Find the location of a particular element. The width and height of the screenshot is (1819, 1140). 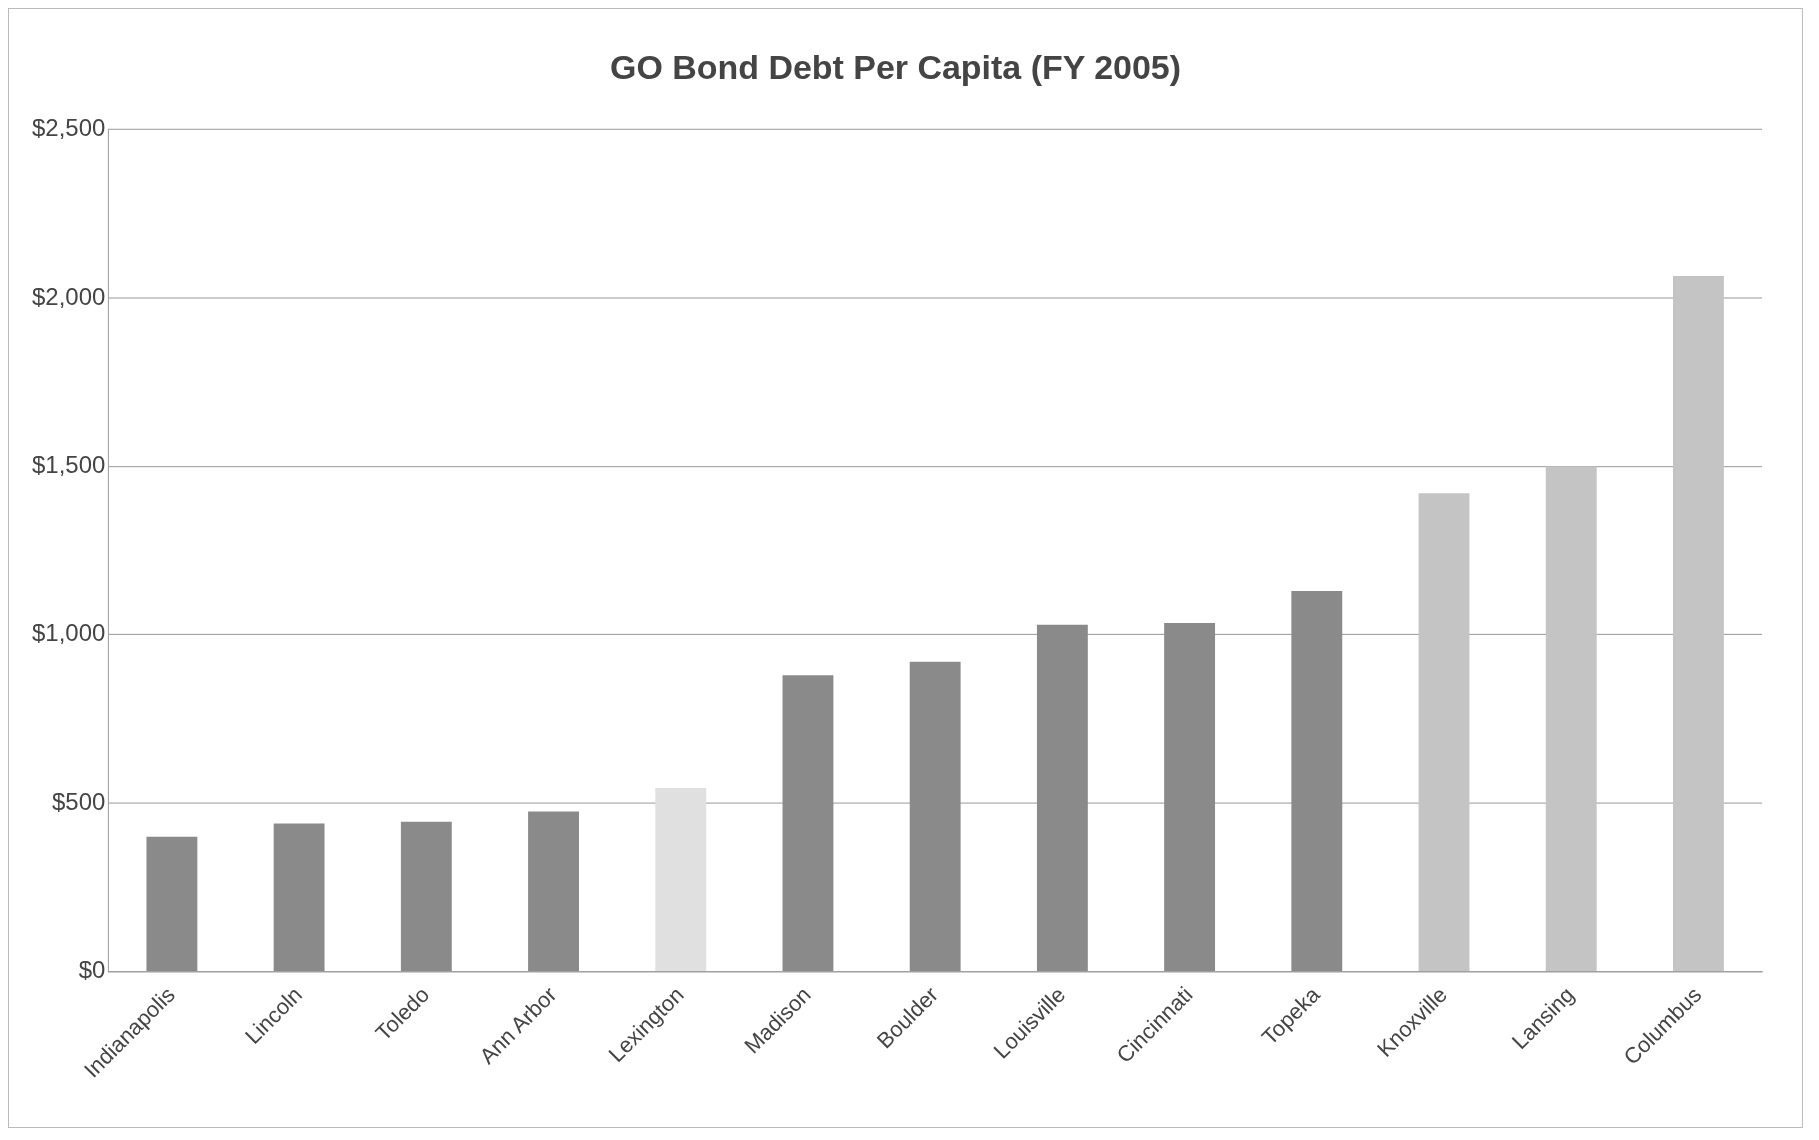

y-tick-label: $1,000 is located at coordinates (69, 633).